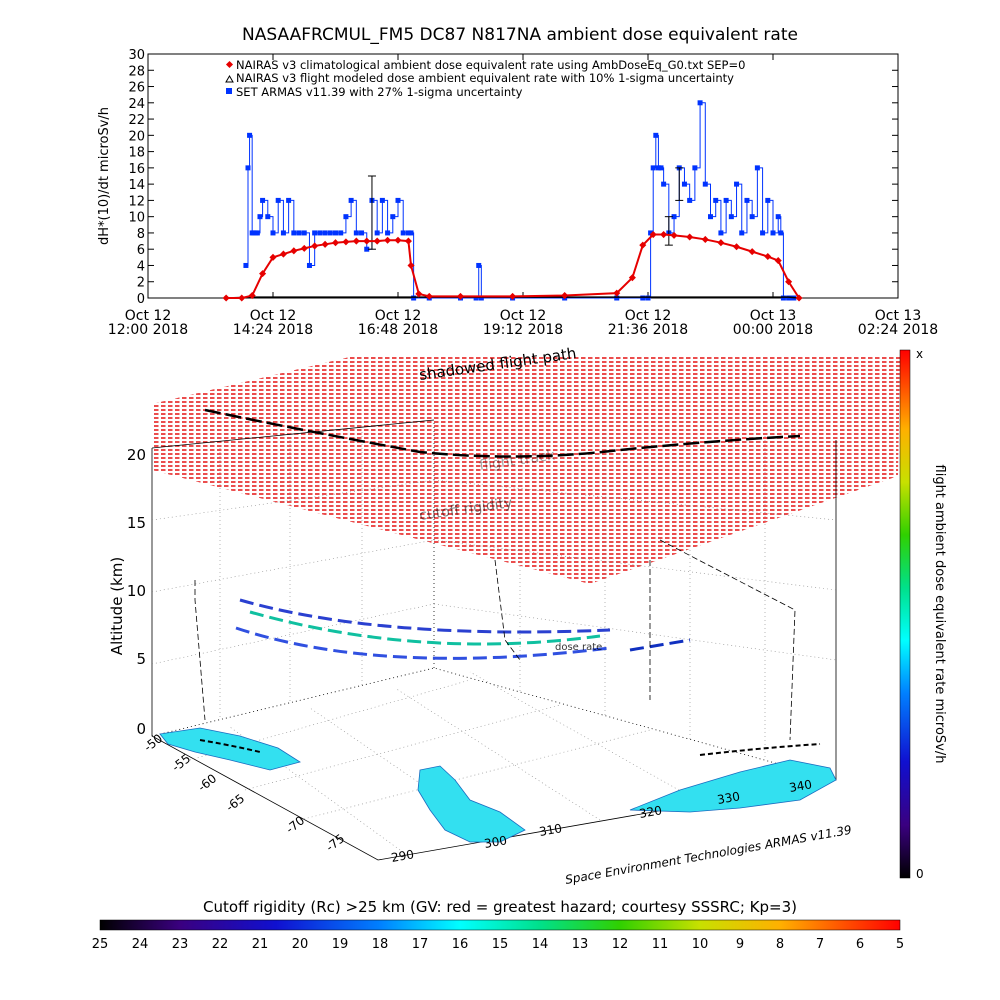 The width and height of the screenshot is (1000, 1000). What do you see at coordinates (498, 785) in the screenshot?
I see `map-land` at bounding box center [498, 785].